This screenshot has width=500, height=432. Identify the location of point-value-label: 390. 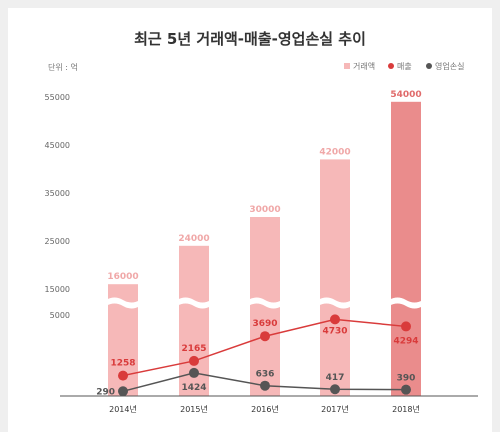
(406, 379).